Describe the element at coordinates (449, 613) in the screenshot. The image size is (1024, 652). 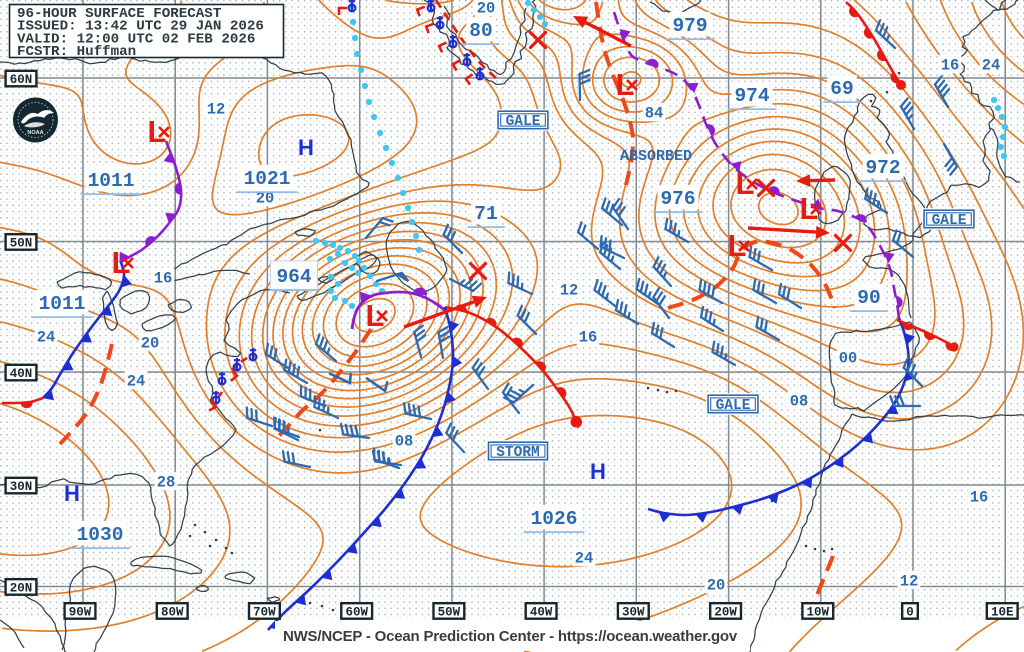
I see `svg-text: 50W` at that location.